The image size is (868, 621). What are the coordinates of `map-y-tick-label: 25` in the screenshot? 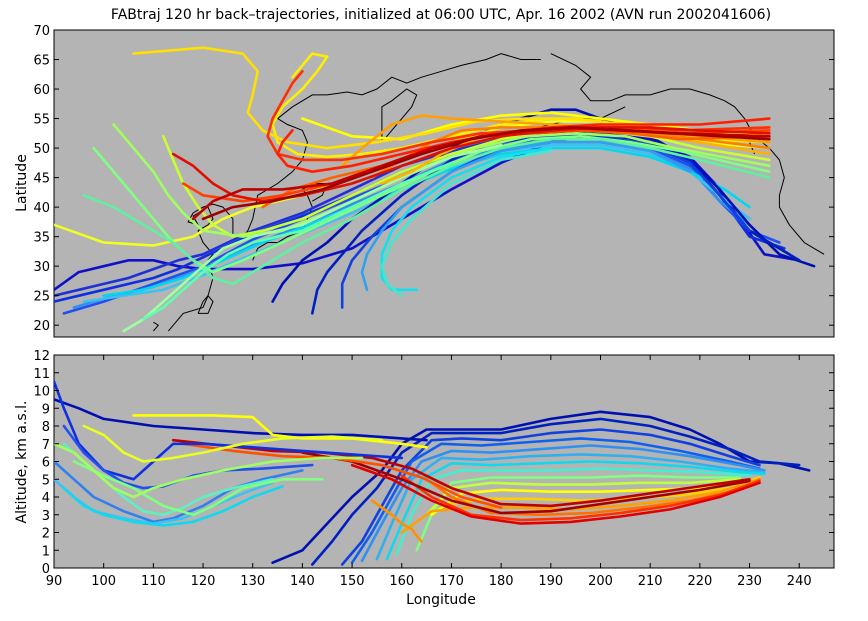 It's located at (41, 297).